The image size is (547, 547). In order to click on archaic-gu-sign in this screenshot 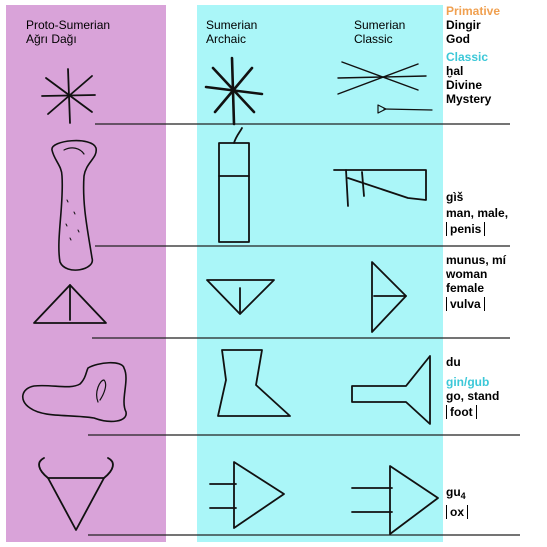, I will do `click(247, 495)`.